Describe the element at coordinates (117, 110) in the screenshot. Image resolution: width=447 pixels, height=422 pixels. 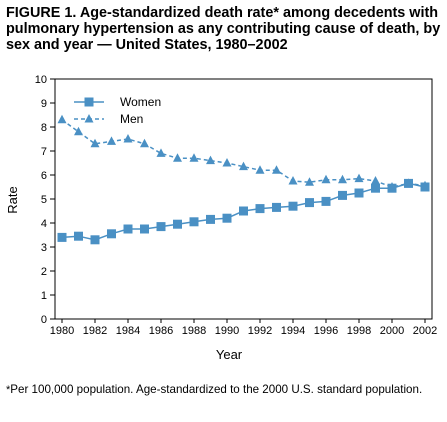
I see `legend: Women Men` at that location.